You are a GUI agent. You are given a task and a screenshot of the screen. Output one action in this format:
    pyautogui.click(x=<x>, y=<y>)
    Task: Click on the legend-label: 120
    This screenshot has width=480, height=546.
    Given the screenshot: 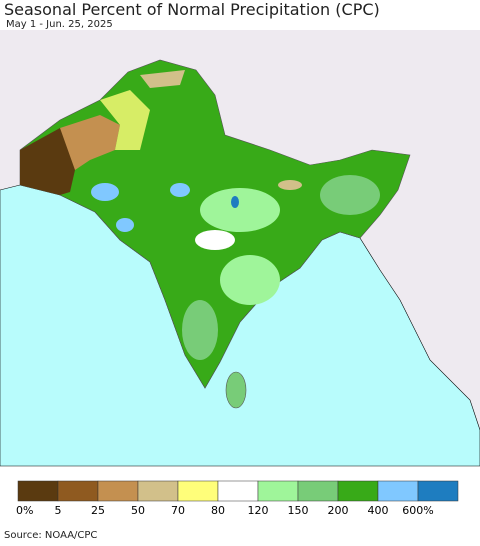 What is the action you would take?
    pyautogui.click(x=258, y=510)
    